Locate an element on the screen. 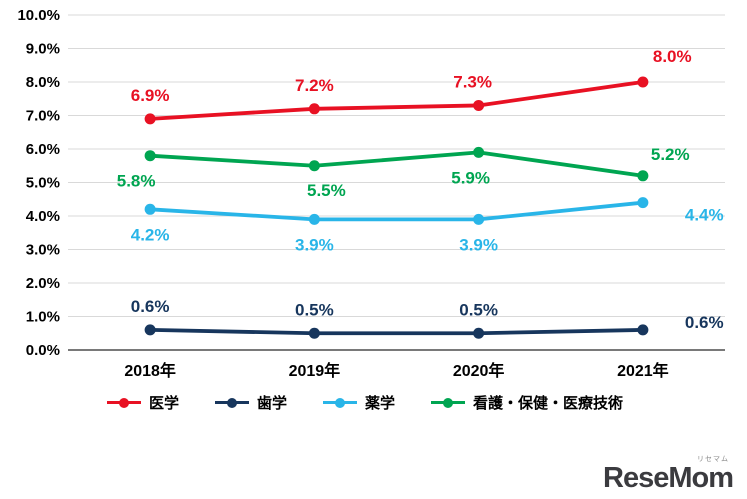  legend-label: 薬学 is located at coordinates (380, 403).